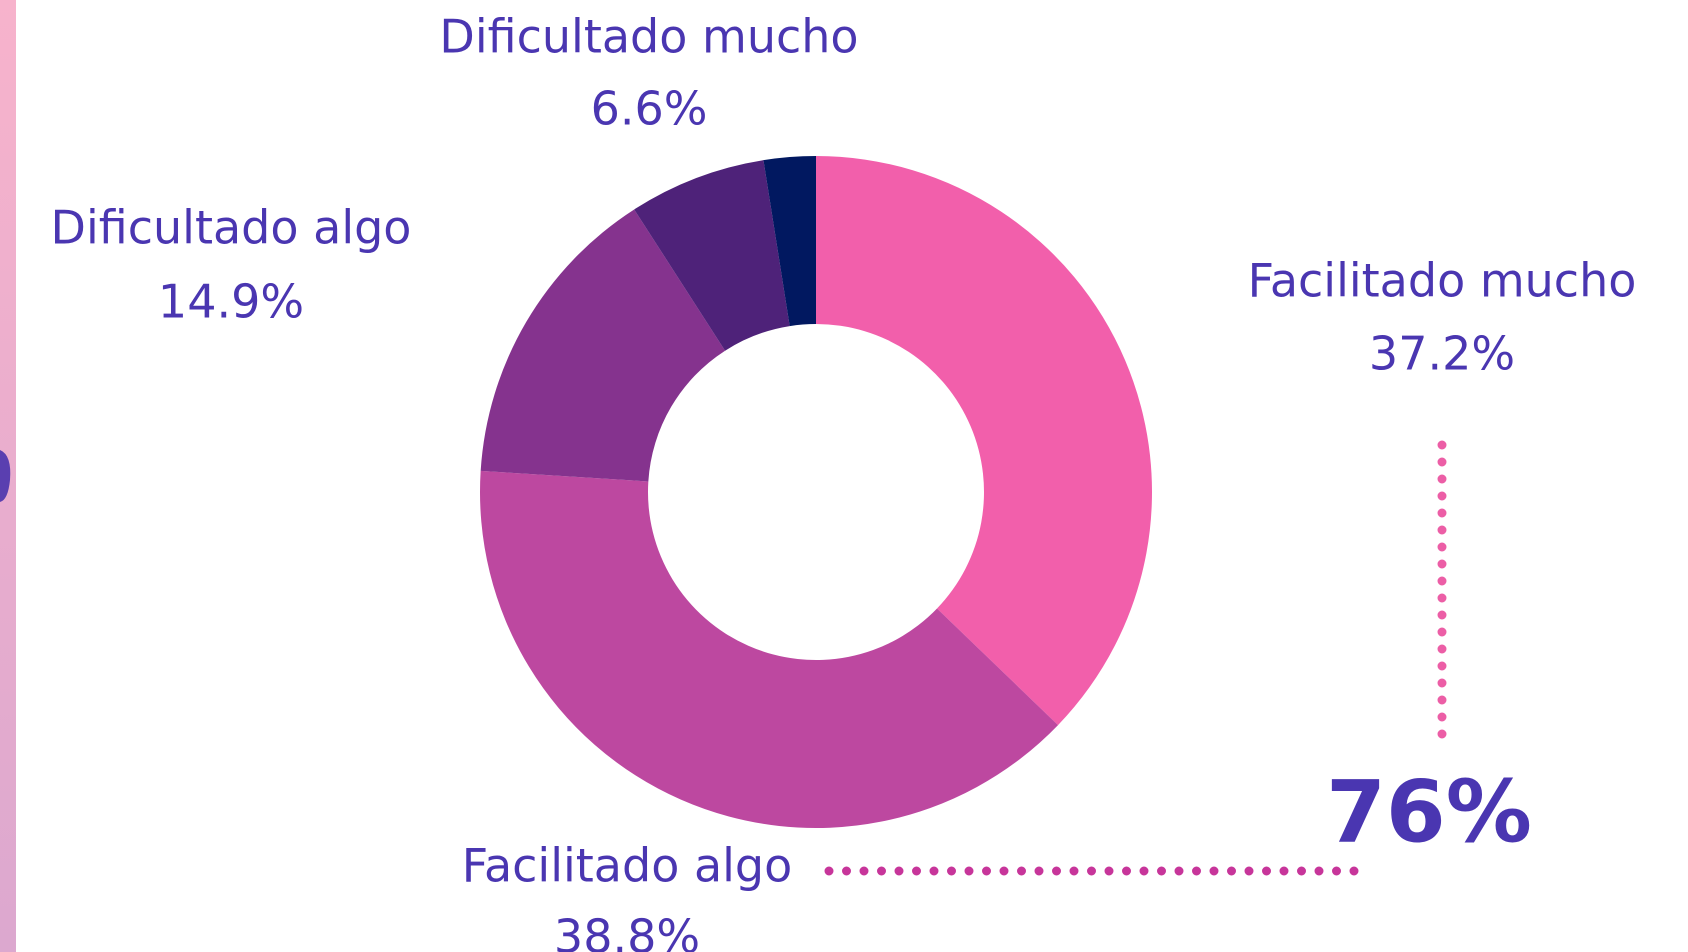 The image size is (1688, 952). What do you see at coordinates (231, 302) in the screenshot?
I see `value-label: 14.9%` at bounding box center [231, 302].